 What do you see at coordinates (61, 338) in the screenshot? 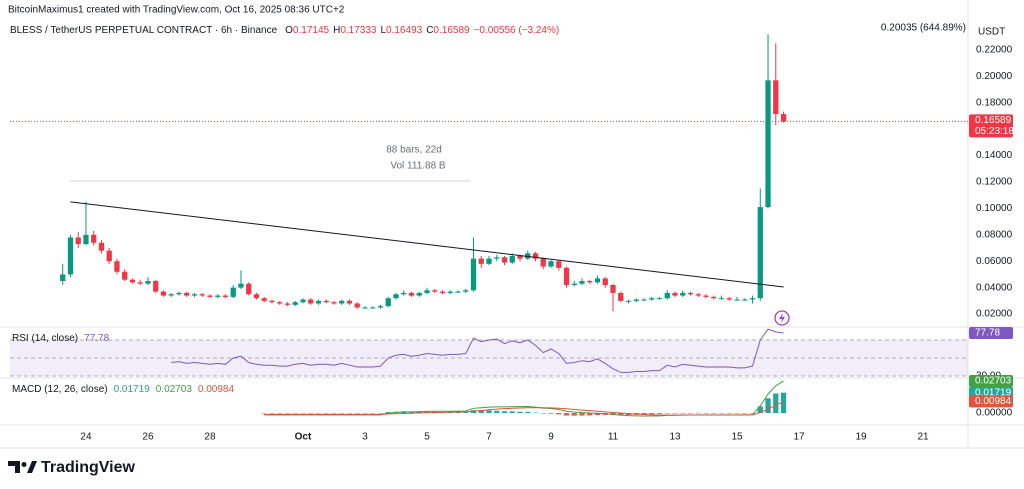
I see `indicator-header: RSI (14, close) 77.78` at bounding box center [61, 338].